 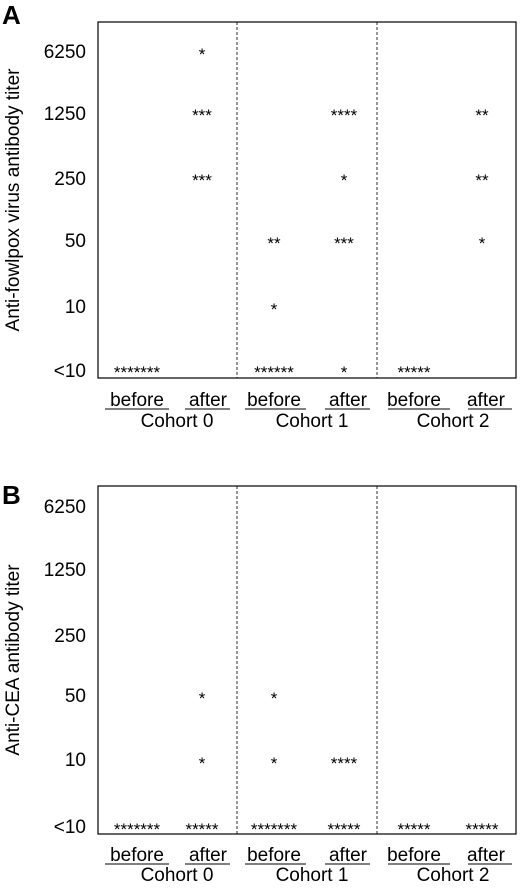 I want to click on y-axis-label: Anti-fowlpox virus antibody titer, so click(x=13, y=200).